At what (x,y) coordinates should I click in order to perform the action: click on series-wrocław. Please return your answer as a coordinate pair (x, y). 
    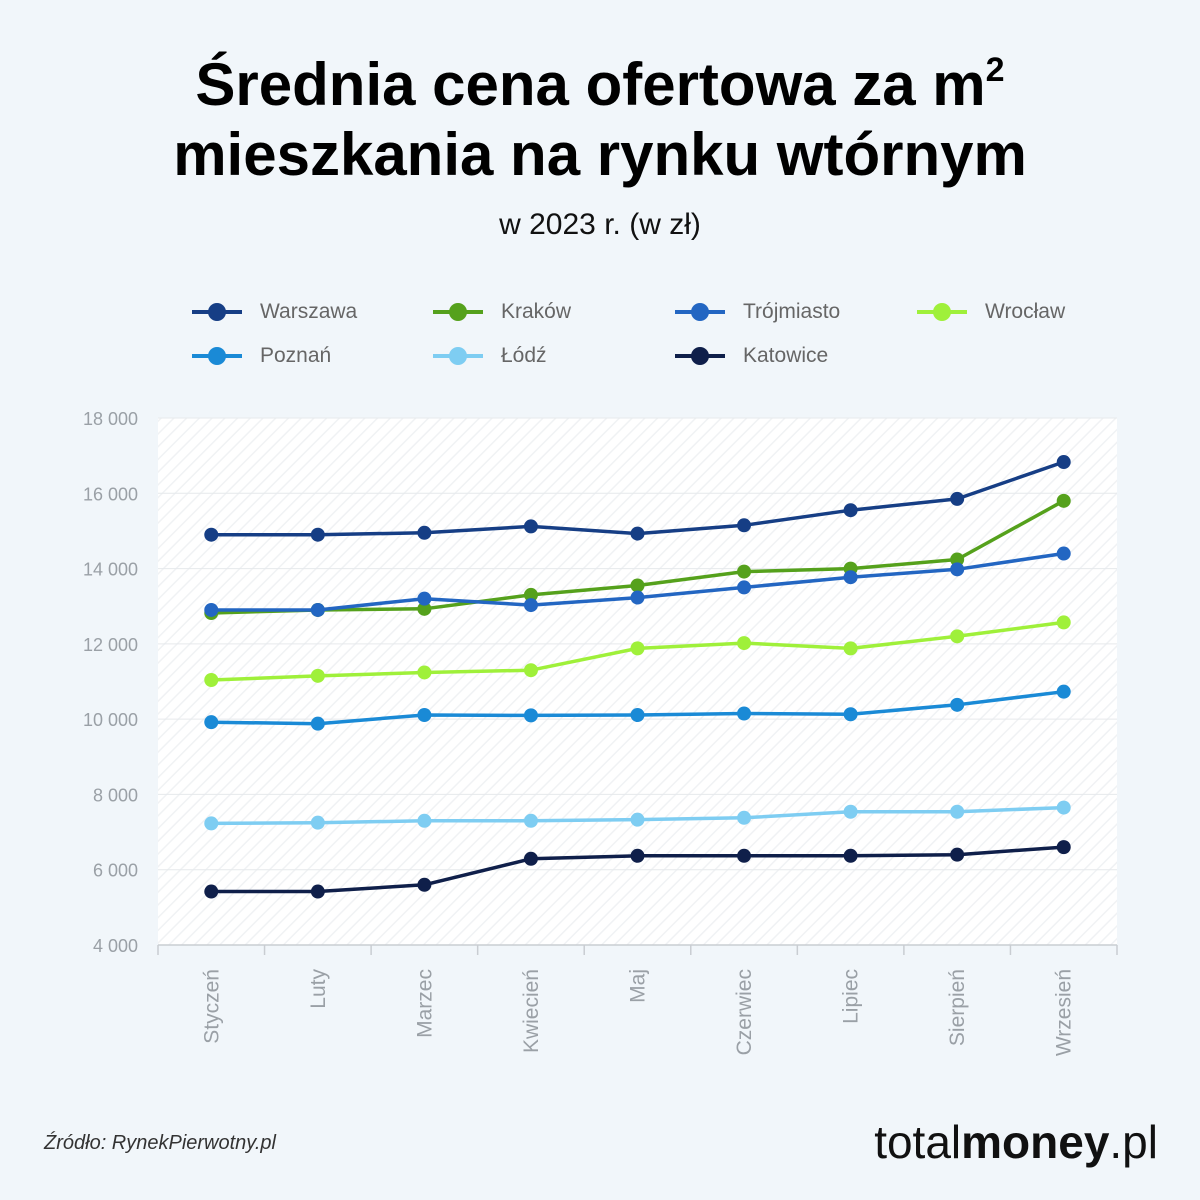
    Looking at the image, I should click on (637, 651).